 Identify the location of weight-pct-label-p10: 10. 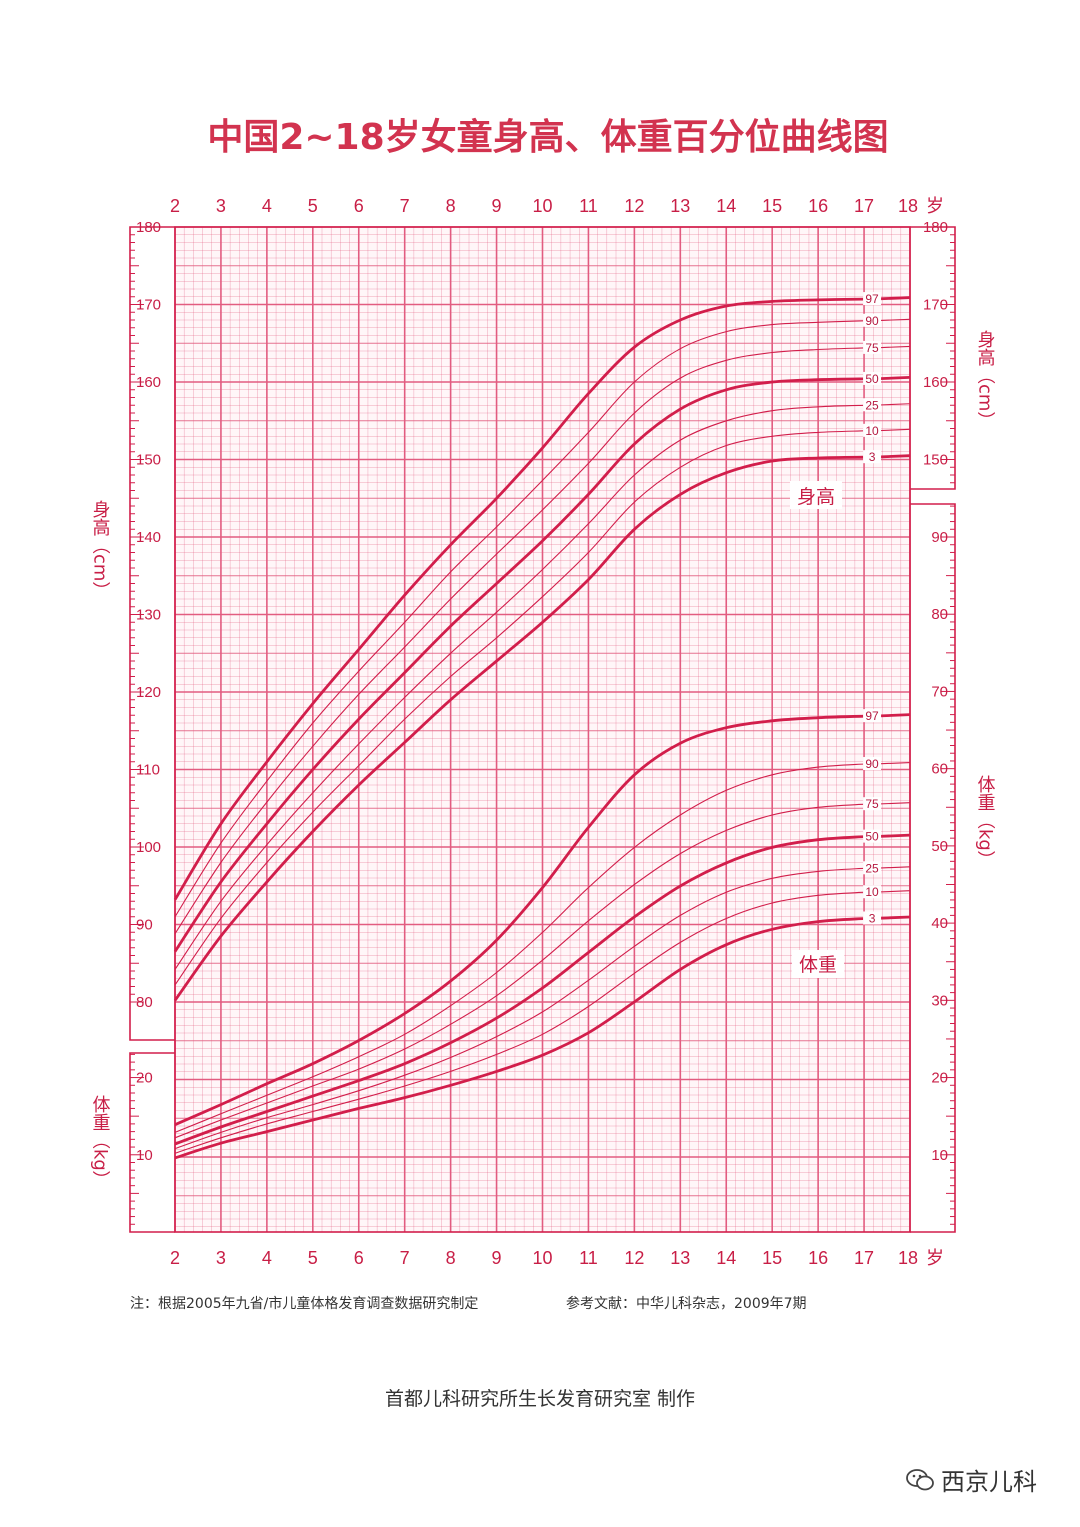
(872, 892).